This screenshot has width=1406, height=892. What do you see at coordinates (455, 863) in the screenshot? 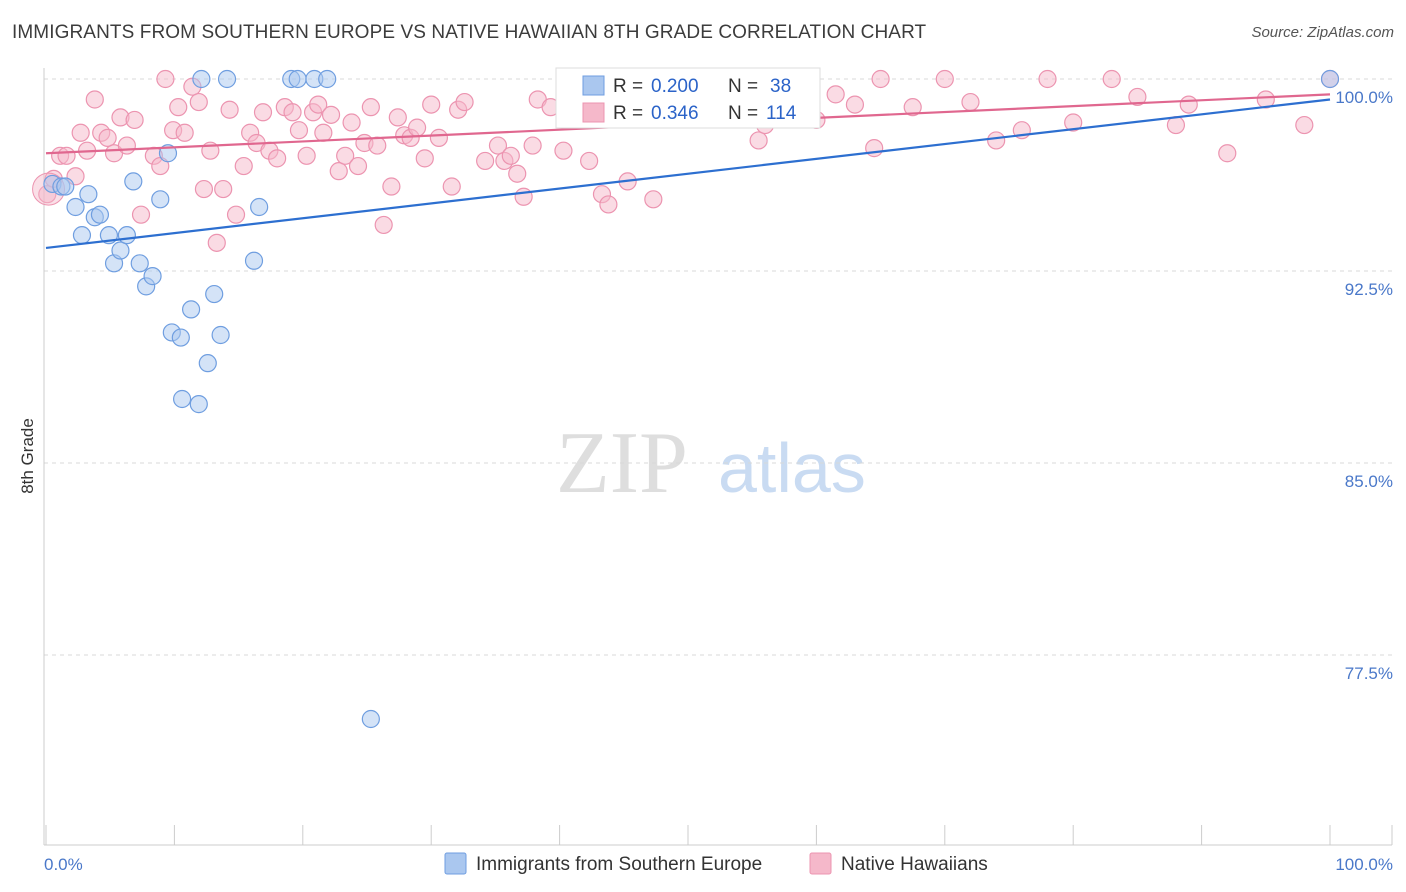
I see `bottom-legend-swatch-blue` at bounding box center [455, 863].